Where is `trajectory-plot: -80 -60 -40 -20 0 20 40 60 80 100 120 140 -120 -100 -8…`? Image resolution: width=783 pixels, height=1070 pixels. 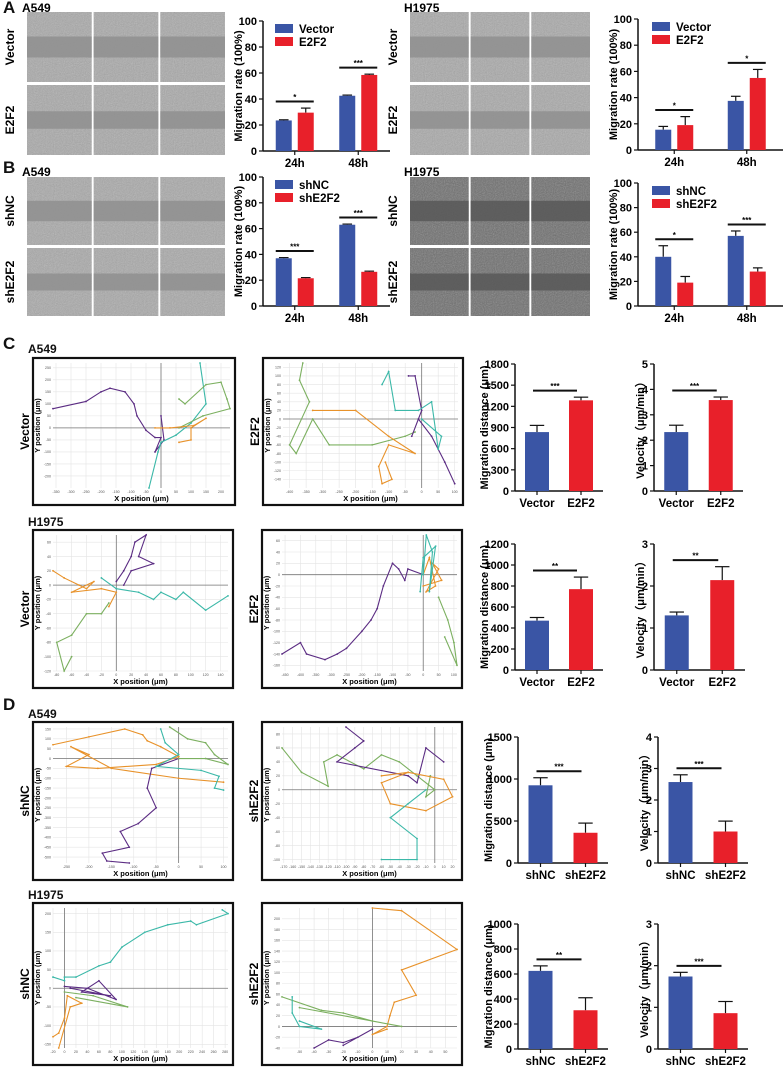 trajectory-plot: -80 -60 -40 -20 0 20 40 60 80 100 120 140 -120 -100 -8… is located at coordinates (126, 609).